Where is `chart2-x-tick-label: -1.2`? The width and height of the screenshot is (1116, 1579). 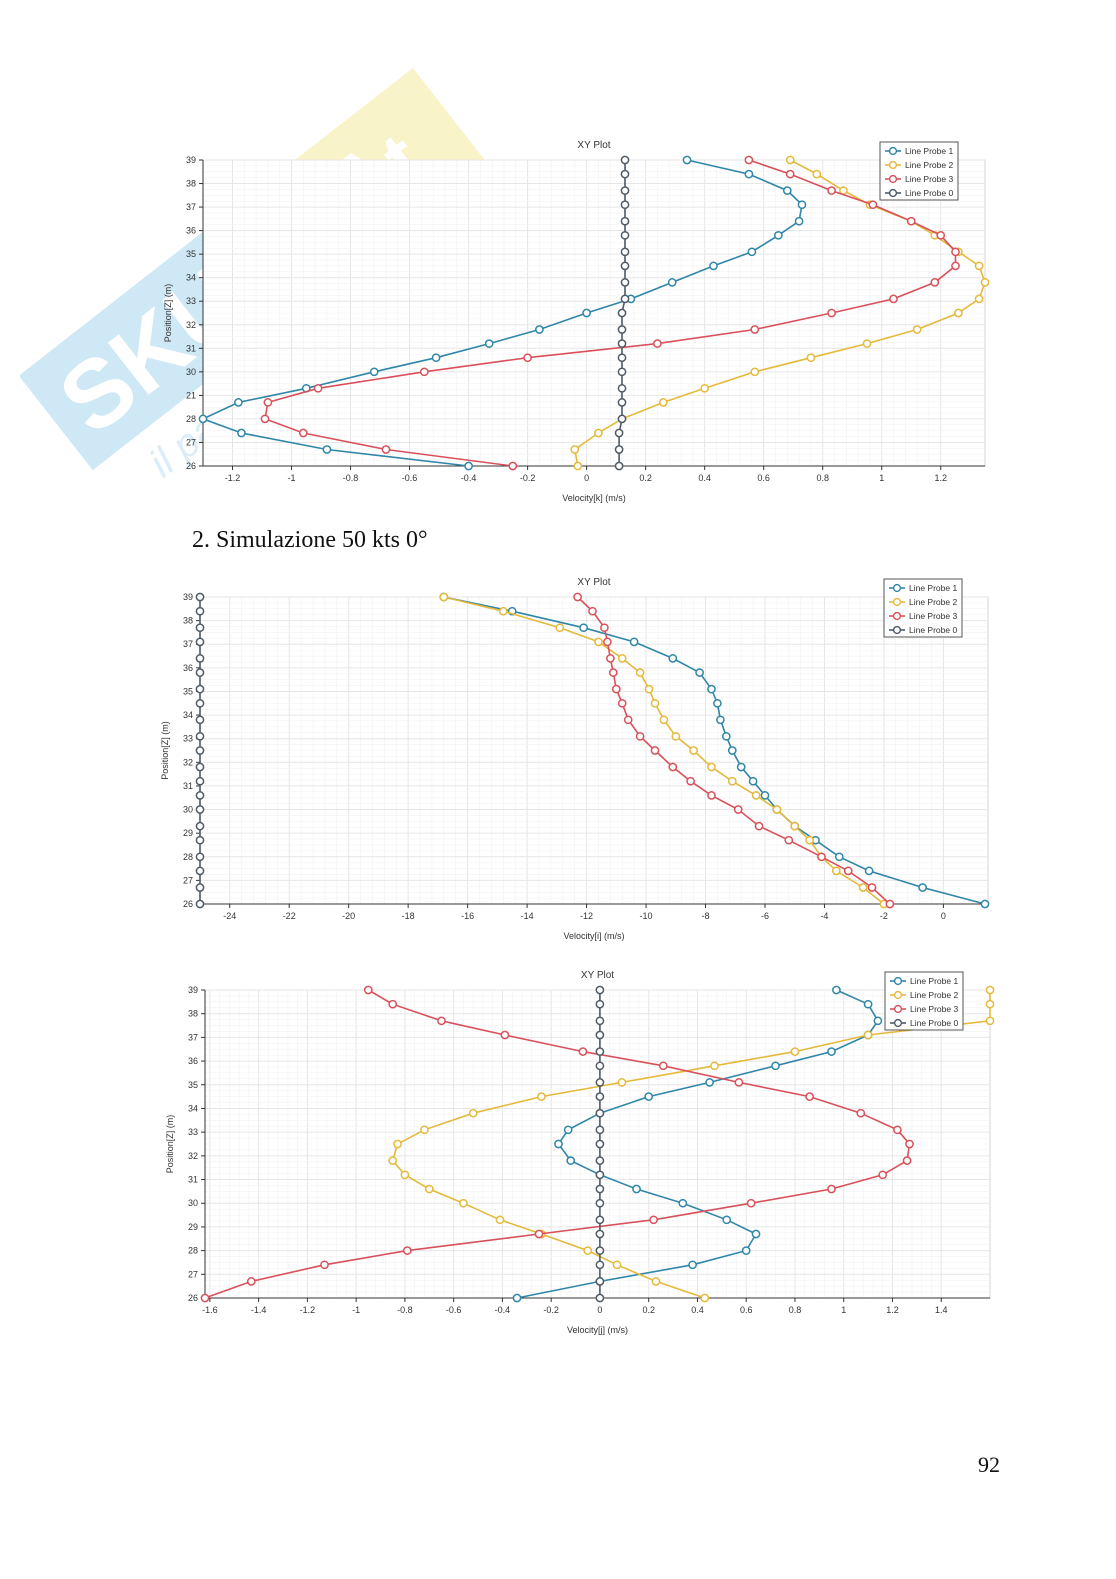
chart2-x-tick-label: -1.2 is located at coordinates (308, 1310).